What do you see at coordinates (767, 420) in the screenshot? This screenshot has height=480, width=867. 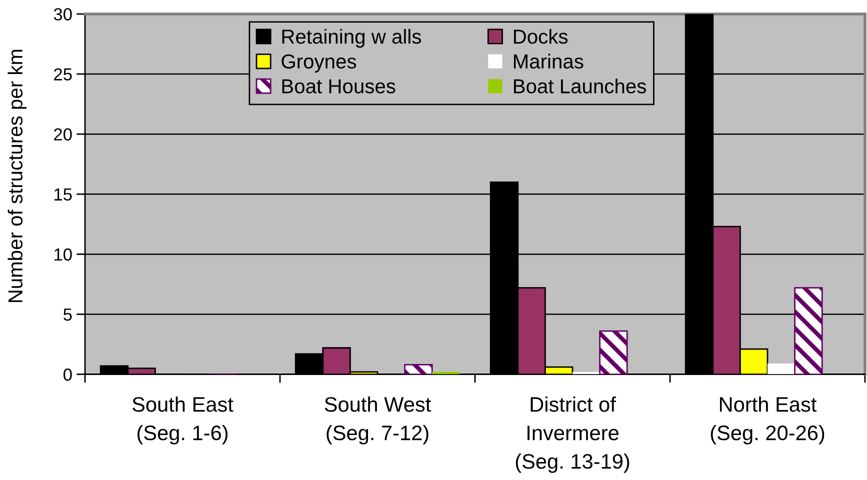 I see `x-tick-label: North East (Seg. 20-26)` at bounding box center [767, 420].